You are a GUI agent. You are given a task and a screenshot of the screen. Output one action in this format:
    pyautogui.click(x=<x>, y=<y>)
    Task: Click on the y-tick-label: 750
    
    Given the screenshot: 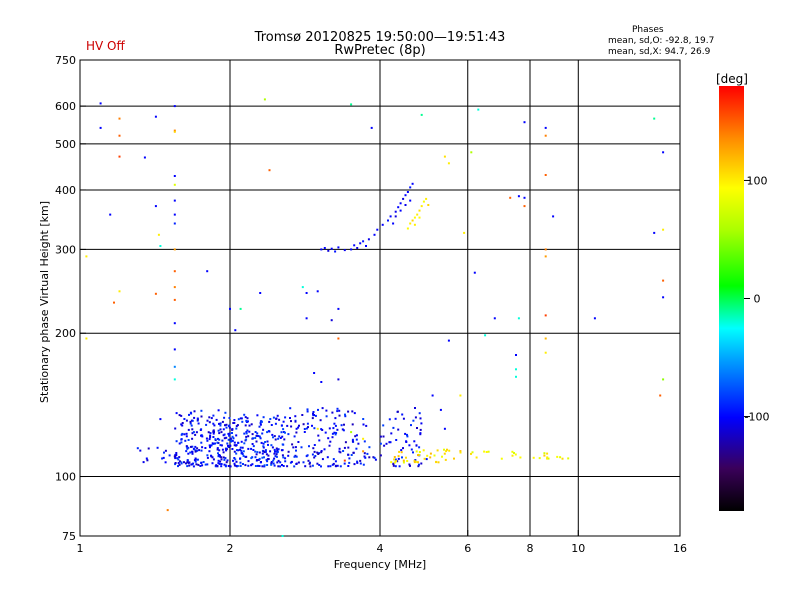 What is the action you would take?
    pyautogui.click(x=65, y=60)
    